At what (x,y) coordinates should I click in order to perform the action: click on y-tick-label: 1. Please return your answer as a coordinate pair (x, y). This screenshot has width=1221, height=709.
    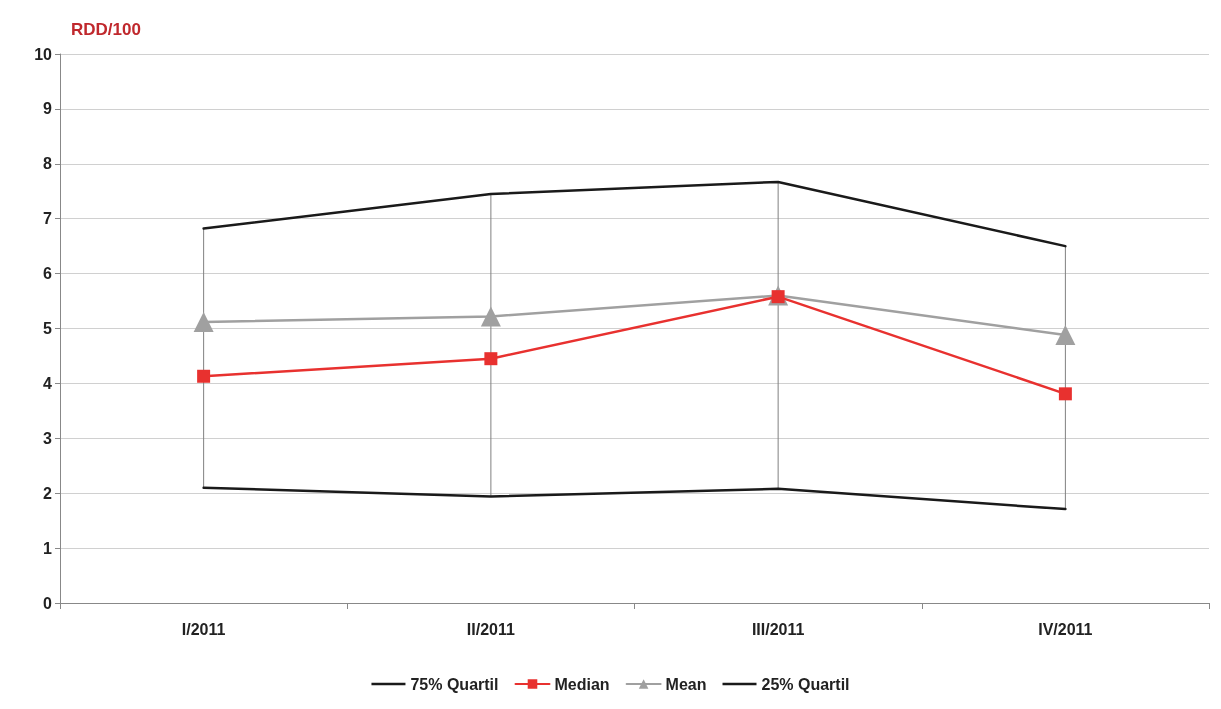
    Looking at the image, I should click on (48, 548).